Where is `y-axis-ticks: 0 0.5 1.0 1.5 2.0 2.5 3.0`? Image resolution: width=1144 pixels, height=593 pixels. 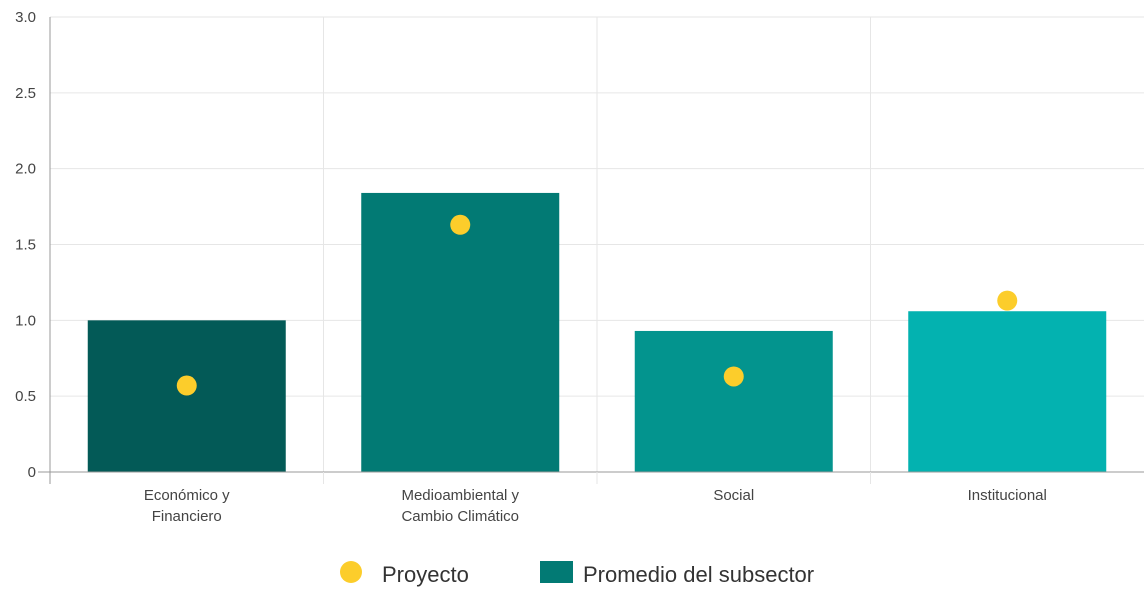 y-axis-ticks: 0 0.5 1.0 1.5 2.0 2.5 3.0 is located at coordinates (25, 245).